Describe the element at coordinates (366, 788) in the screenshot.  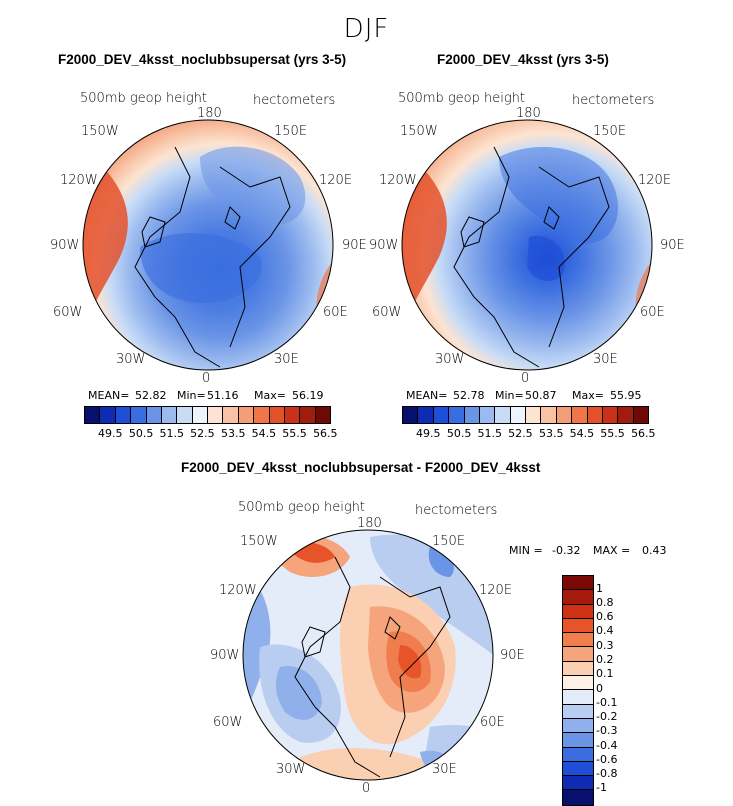
I see `panel3-lon-0: 0` at that location.